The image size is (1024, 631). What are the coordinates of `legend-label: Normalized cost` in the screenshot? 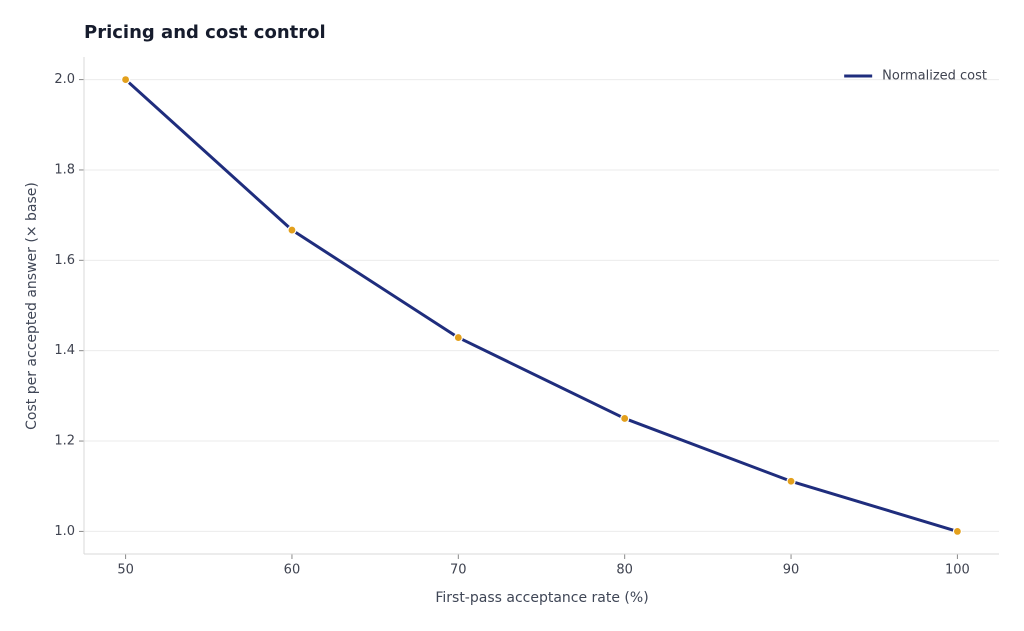 It's located at (934, 76).